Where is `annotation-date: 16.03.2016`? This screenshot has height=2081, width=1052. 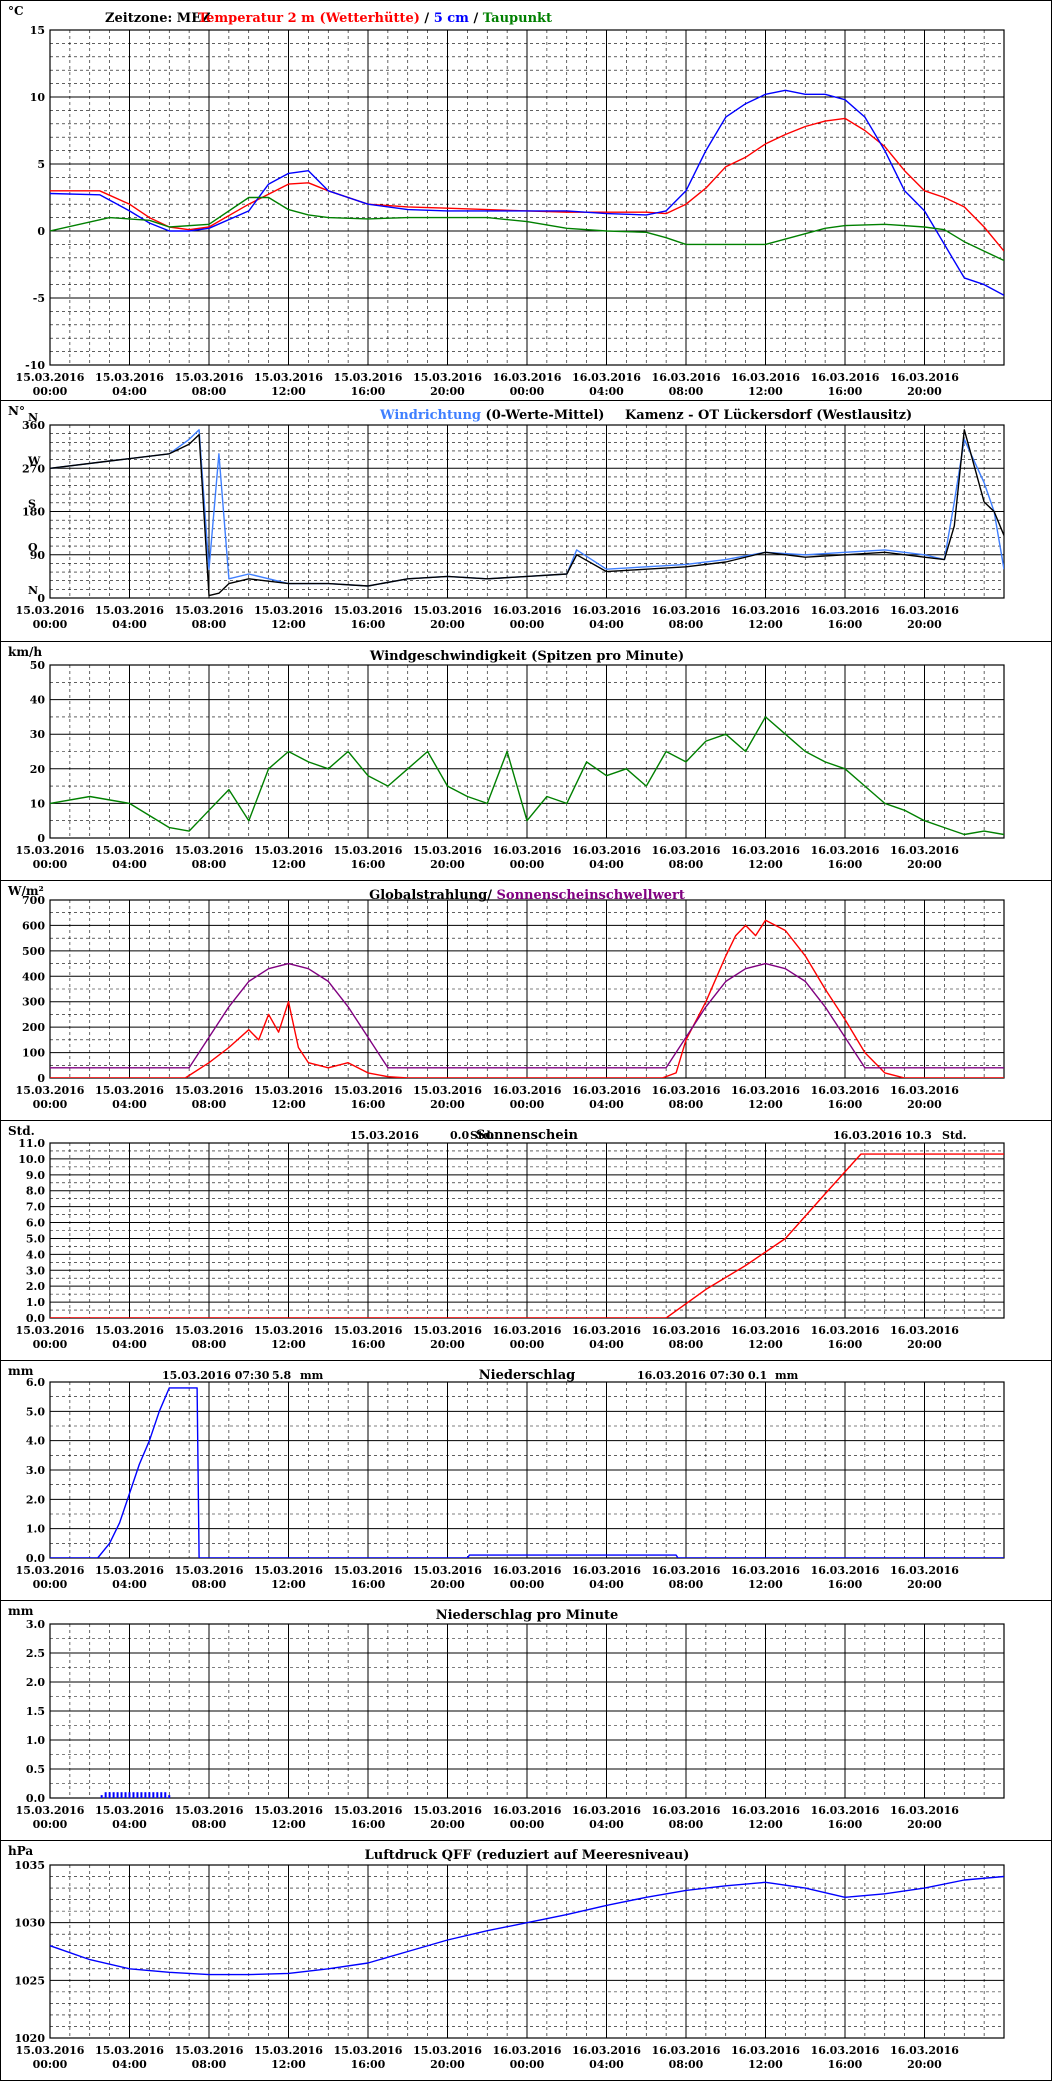 annotation-date: 16.03.2016 is located at coordinates (867, 1135).